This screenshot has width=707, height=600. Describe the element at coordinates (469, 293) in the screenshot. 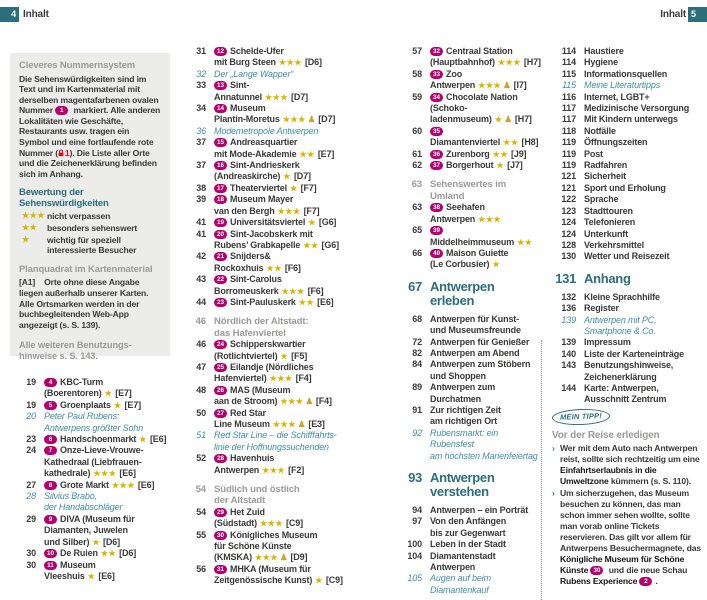

I see `toc-section-heading: 67 Antwerpen erleben` at that location.